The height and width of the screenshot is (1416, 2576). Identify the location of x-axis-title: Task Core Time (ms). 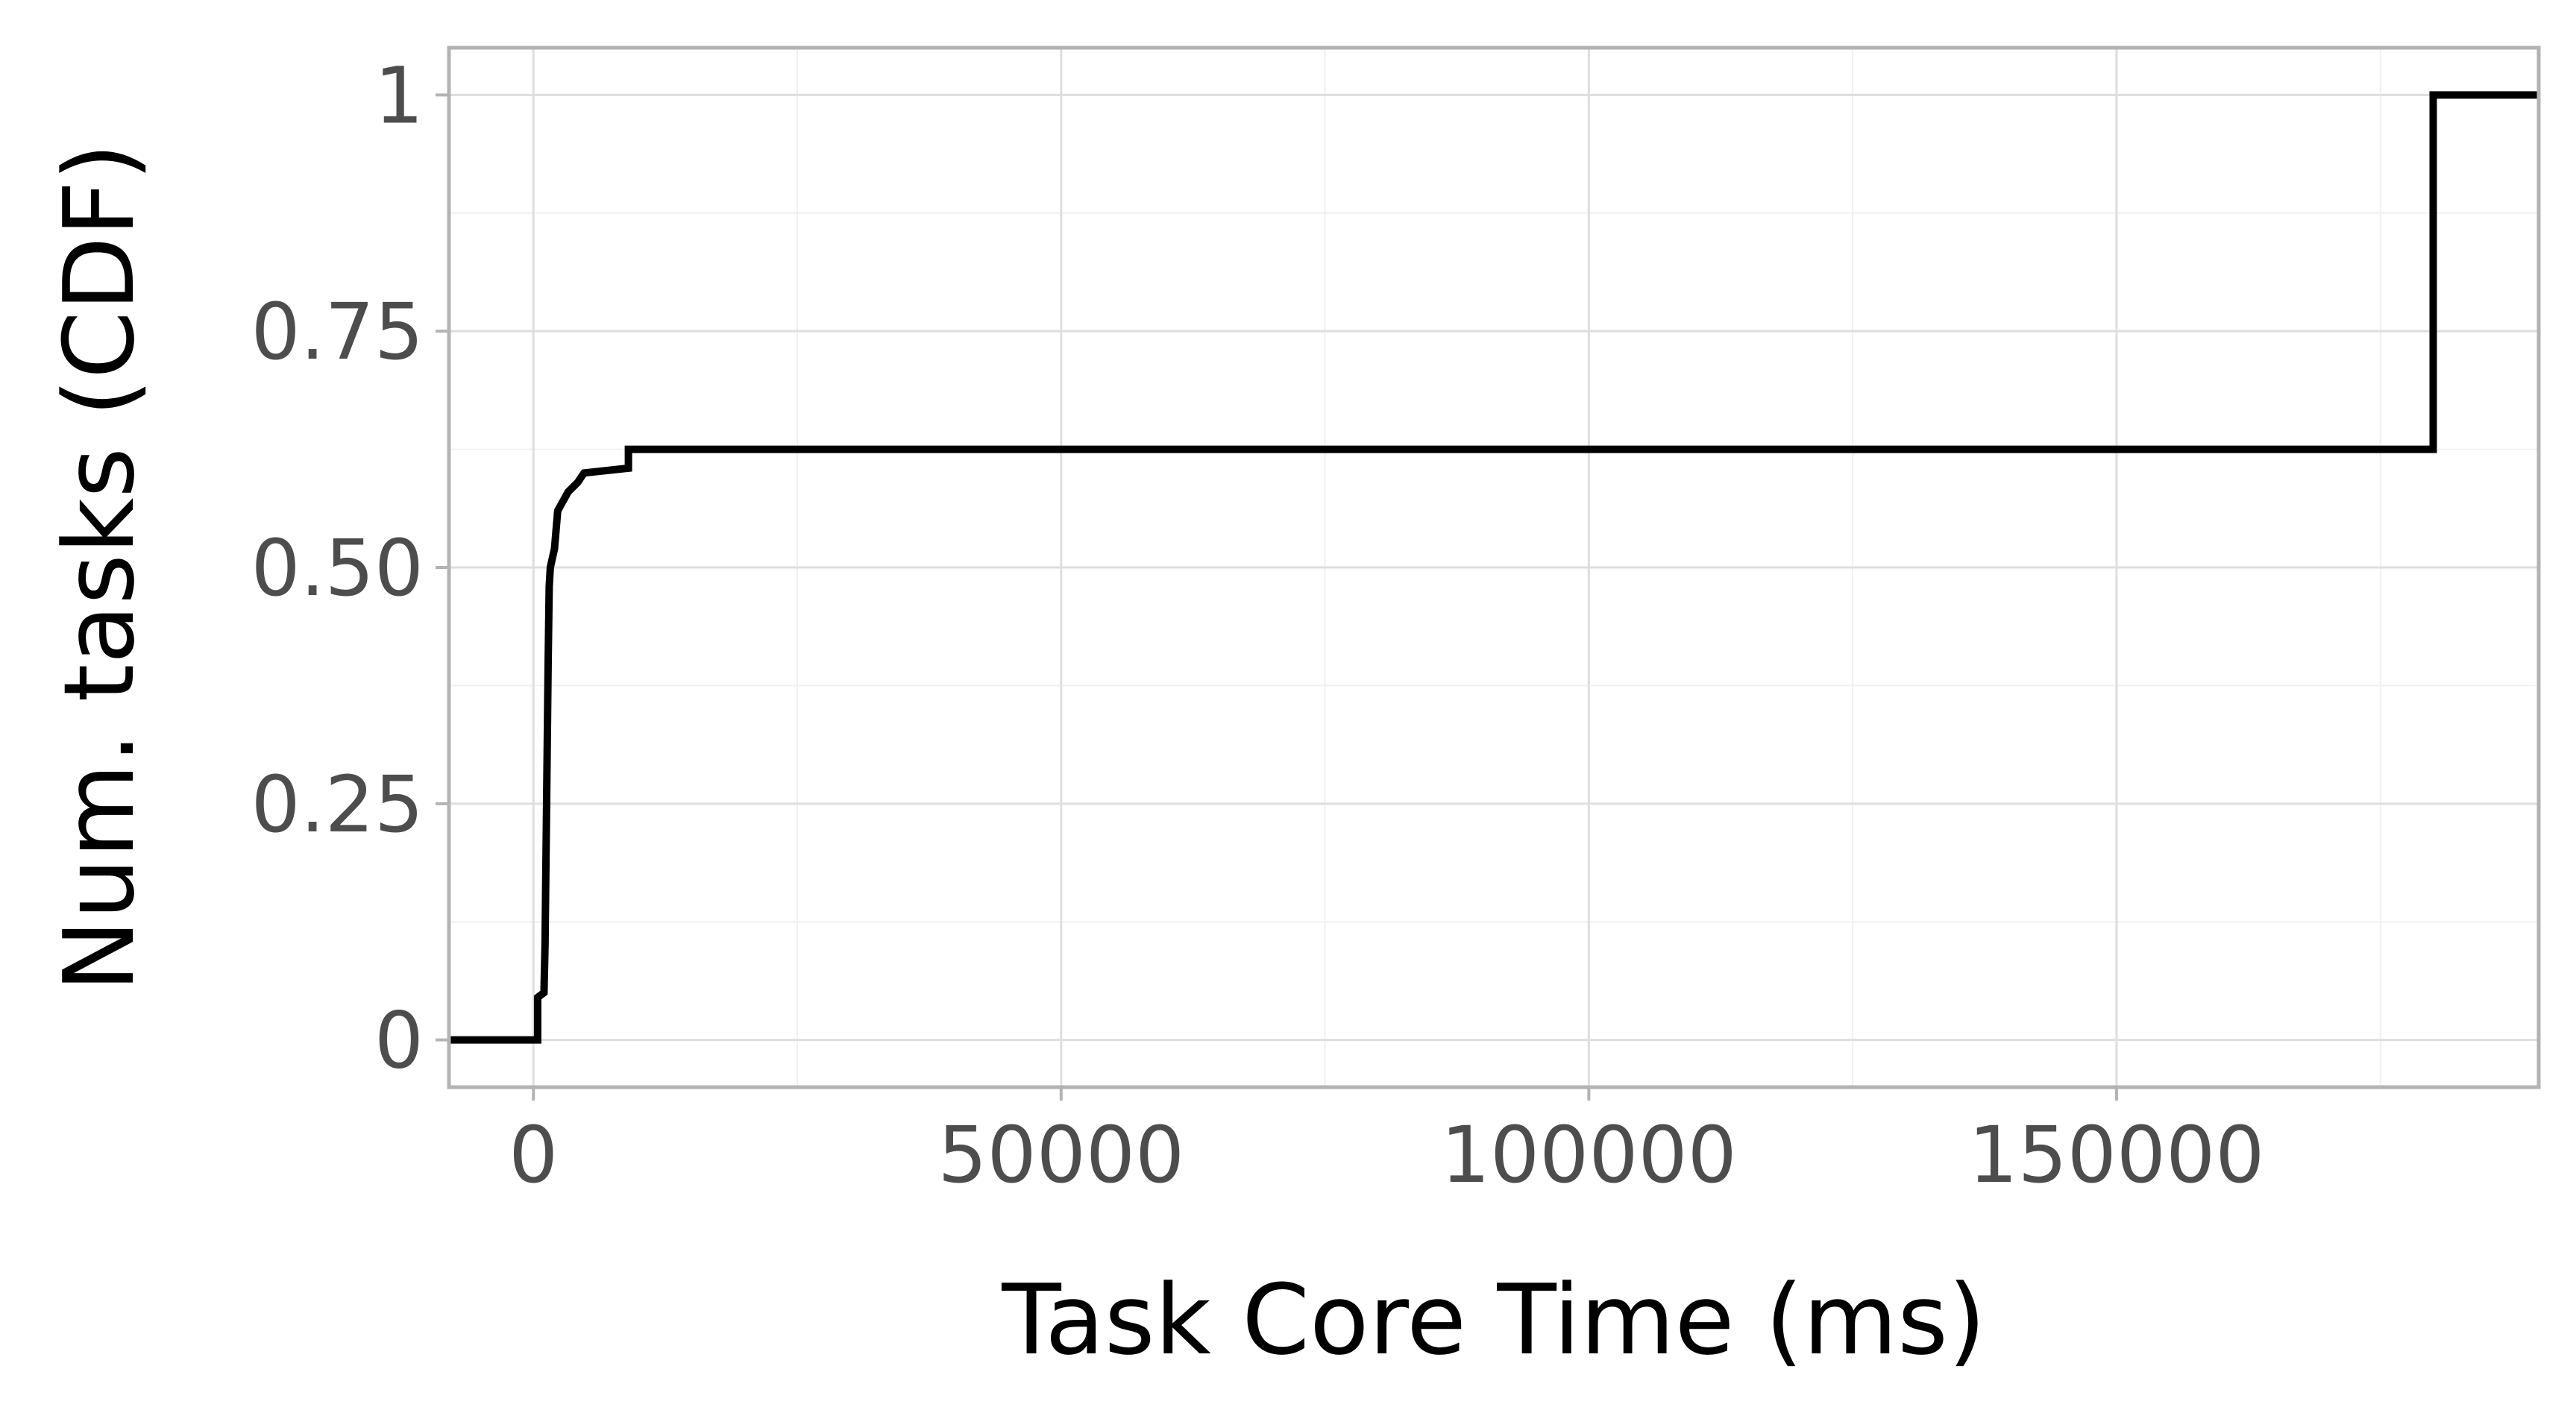
(1493, 1319).